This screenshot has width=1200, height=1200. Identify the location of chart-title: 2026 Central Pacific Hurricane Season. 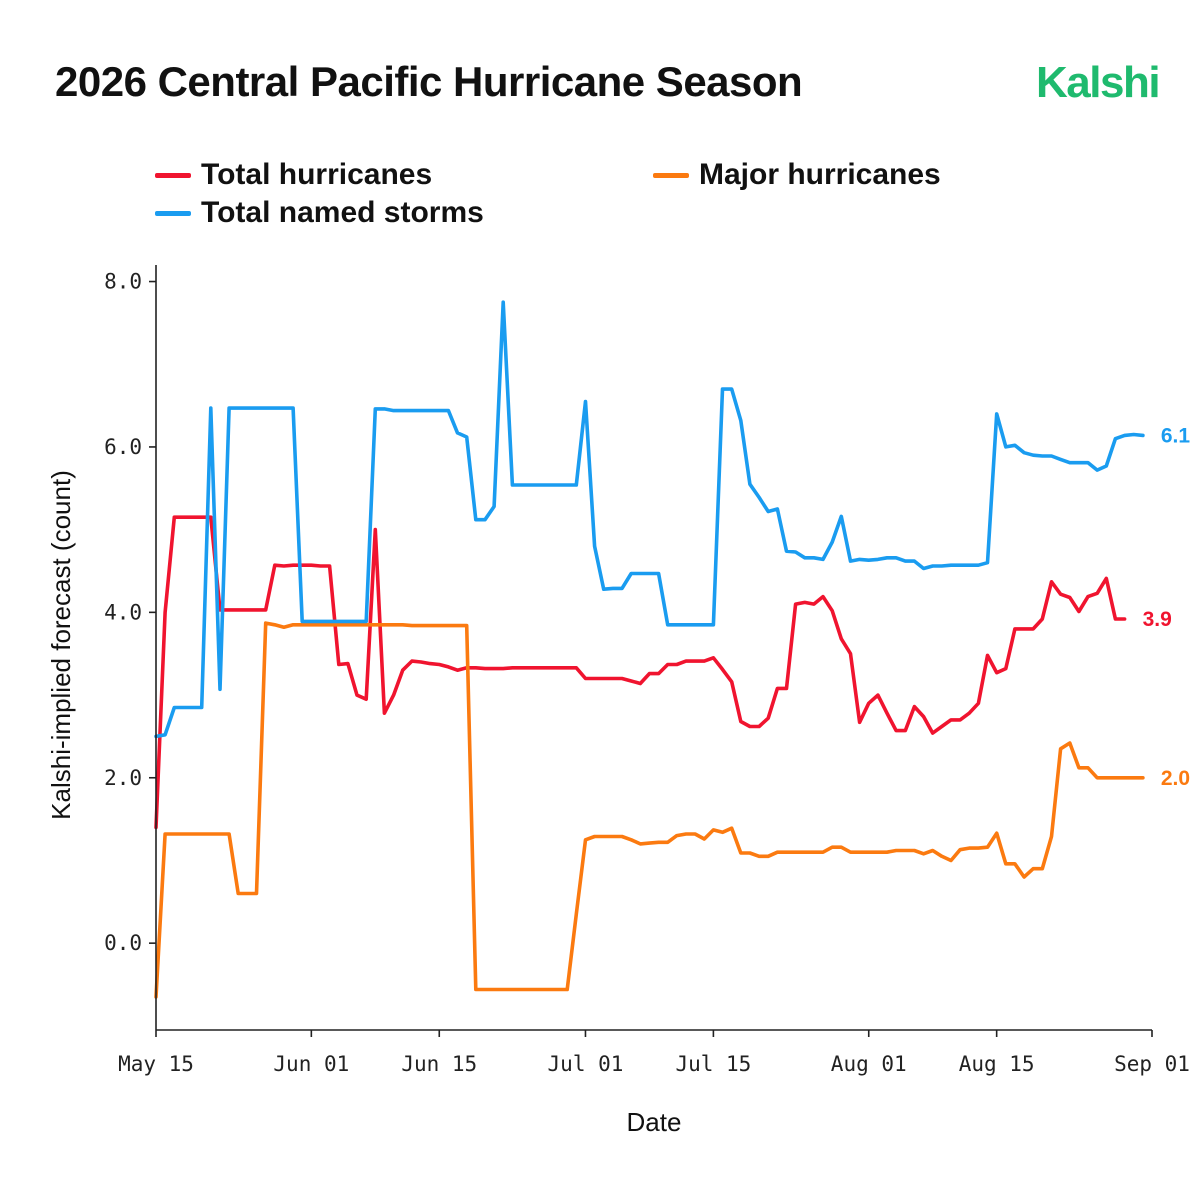
(429, 81).